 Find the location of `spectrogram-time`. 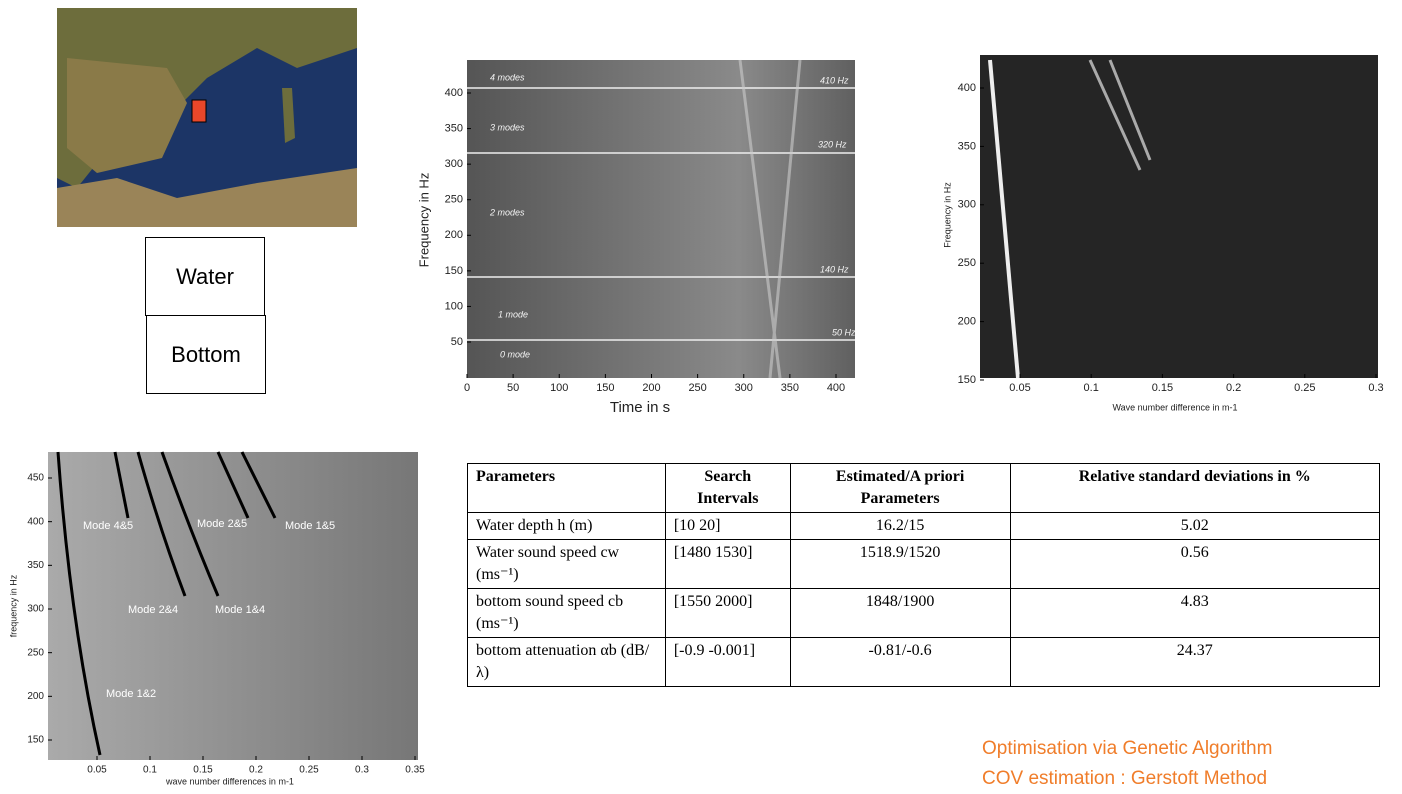

spectrogram-time is located at coordinates (661, 219).